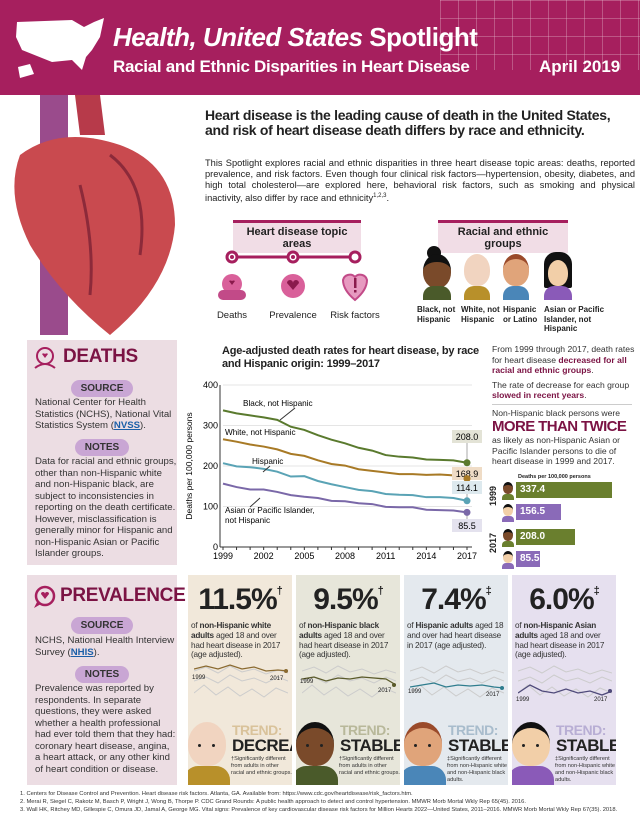  What do you see at coordinates (503, 236) in the screenshot?
I see `groups-heading: Racial and ethnic groups` at bounding box center [503, 236].